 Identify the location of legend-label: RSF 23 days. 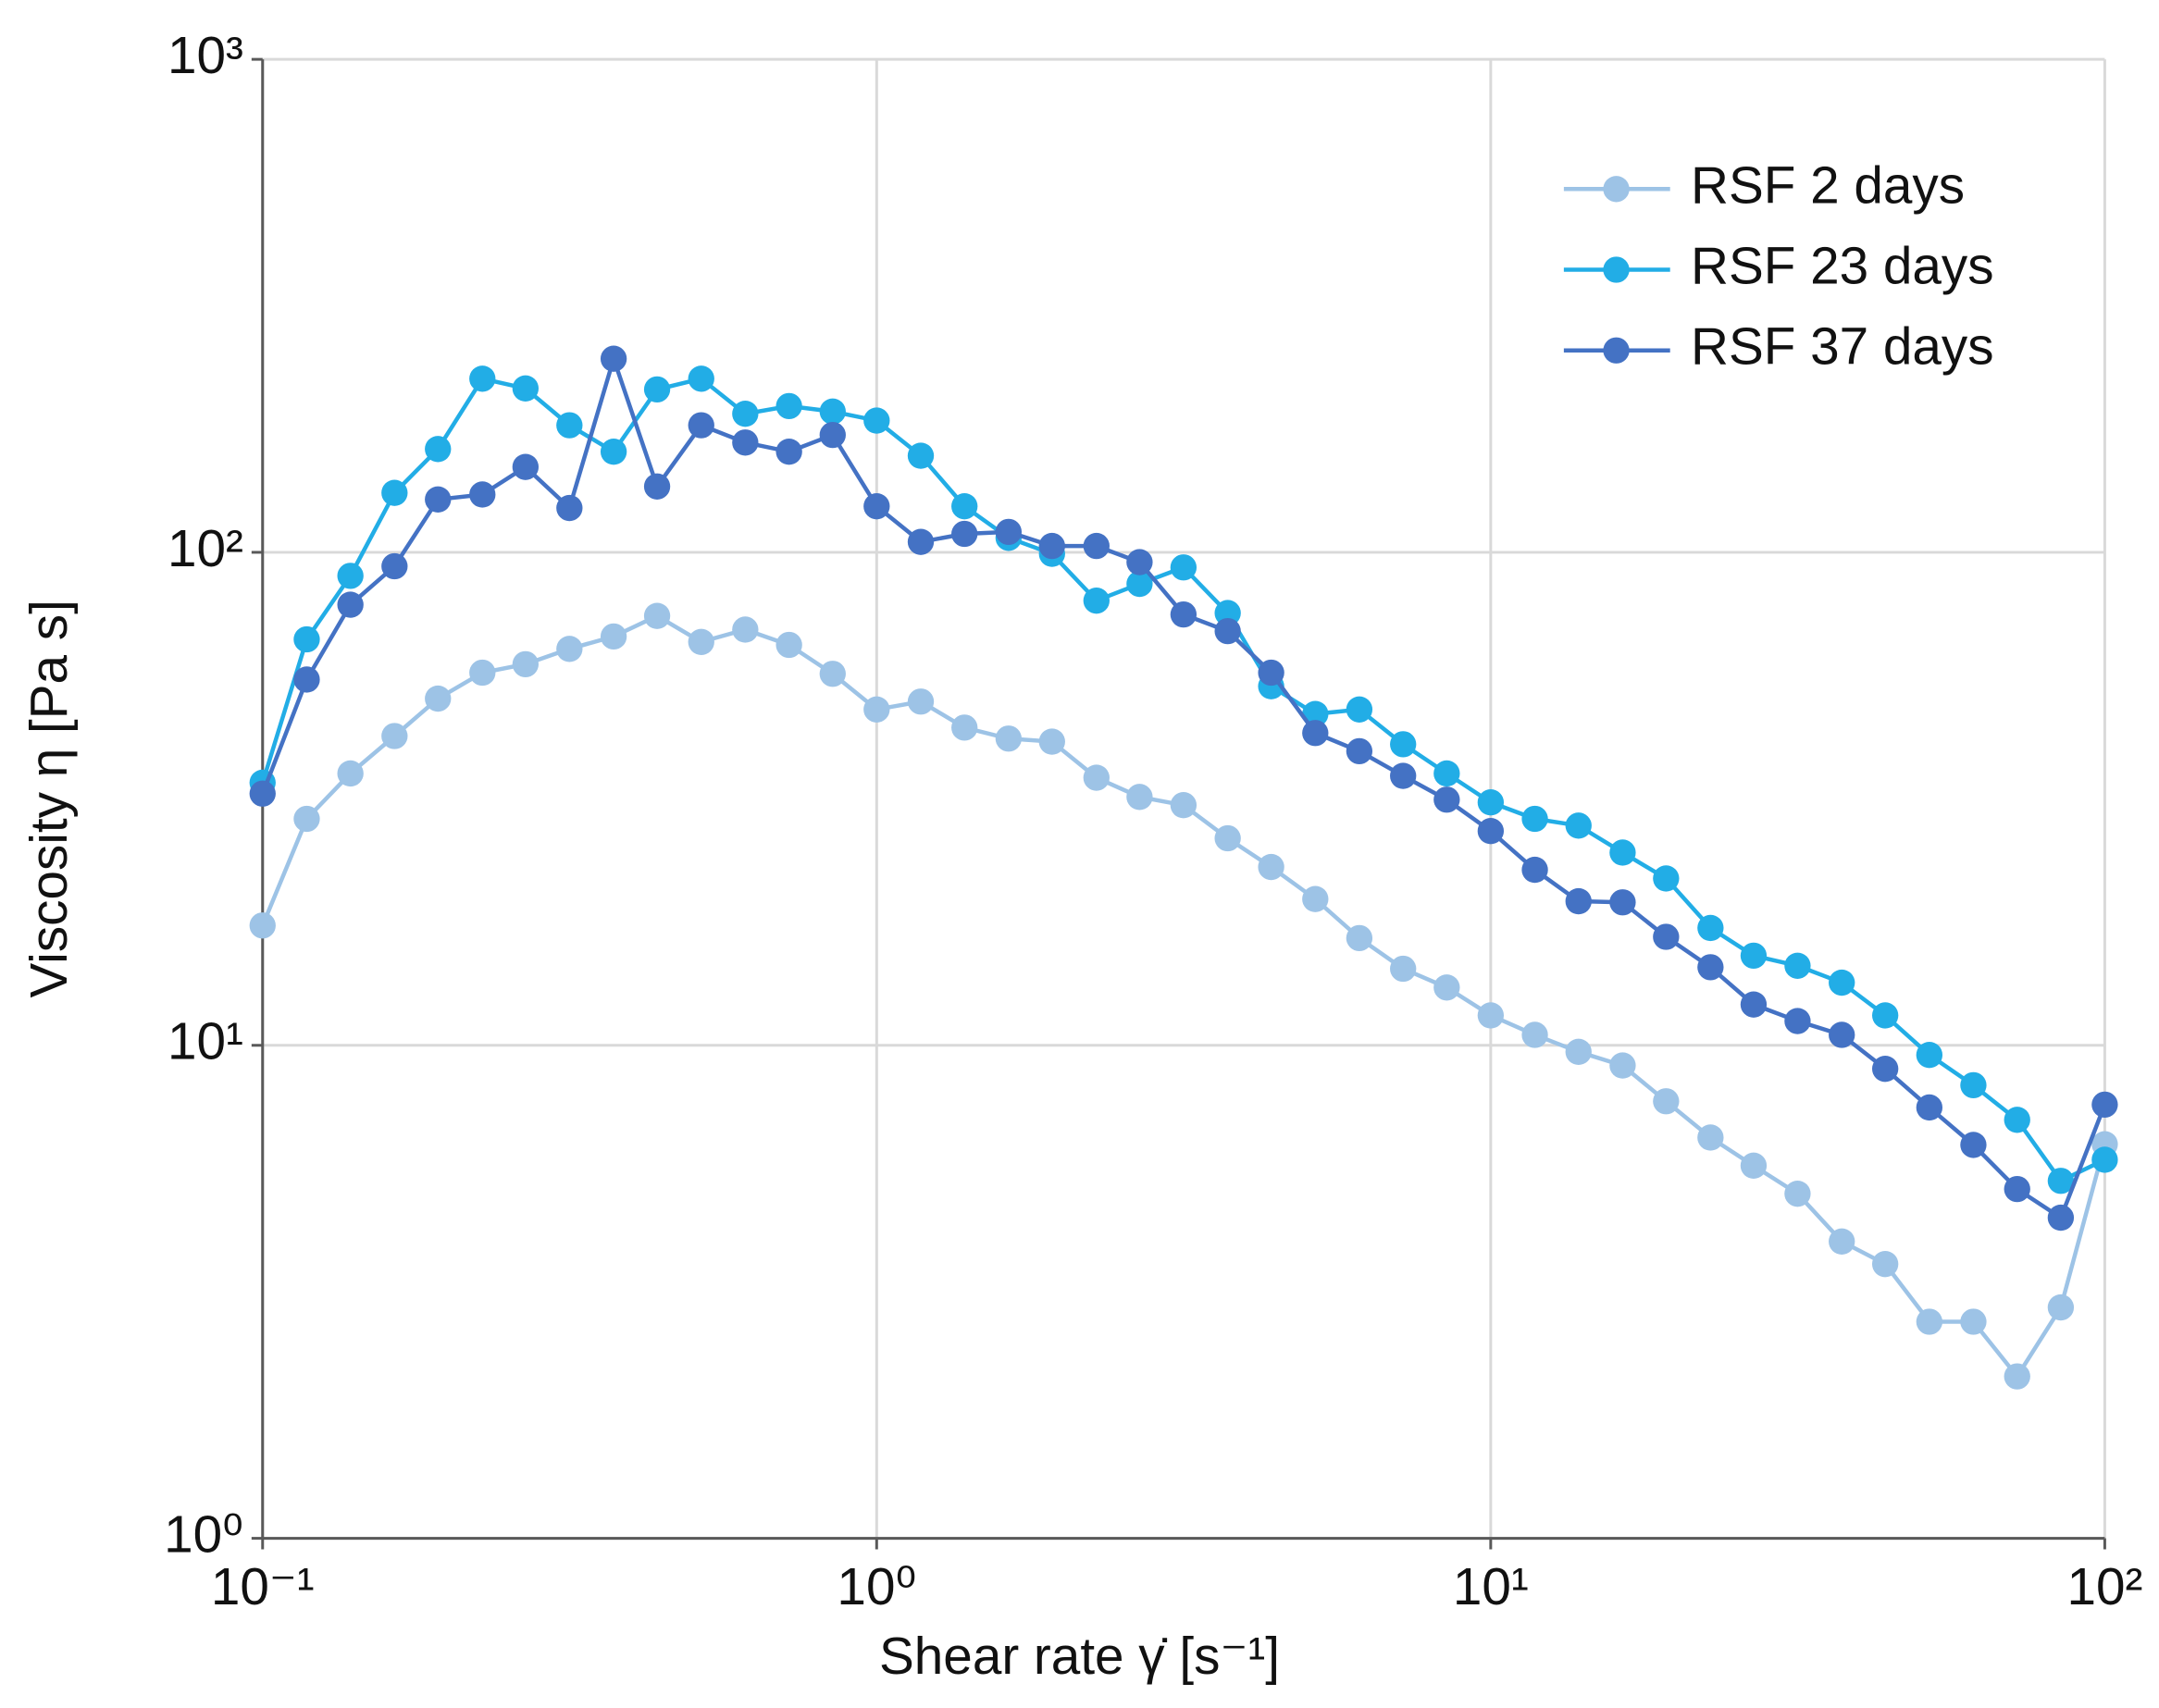
(1843, 266).